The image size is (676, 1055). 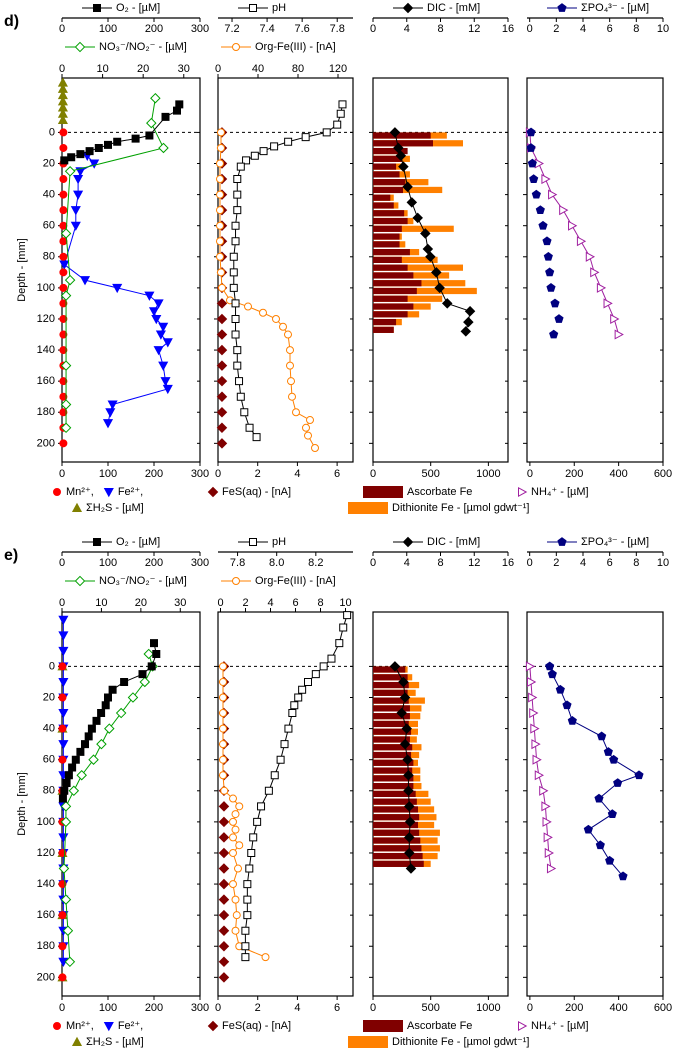 What do you see at coordinates (431, 1008) in the screenshot?
I see `x-tick-label: 500` at bounding box center [431, 1008].